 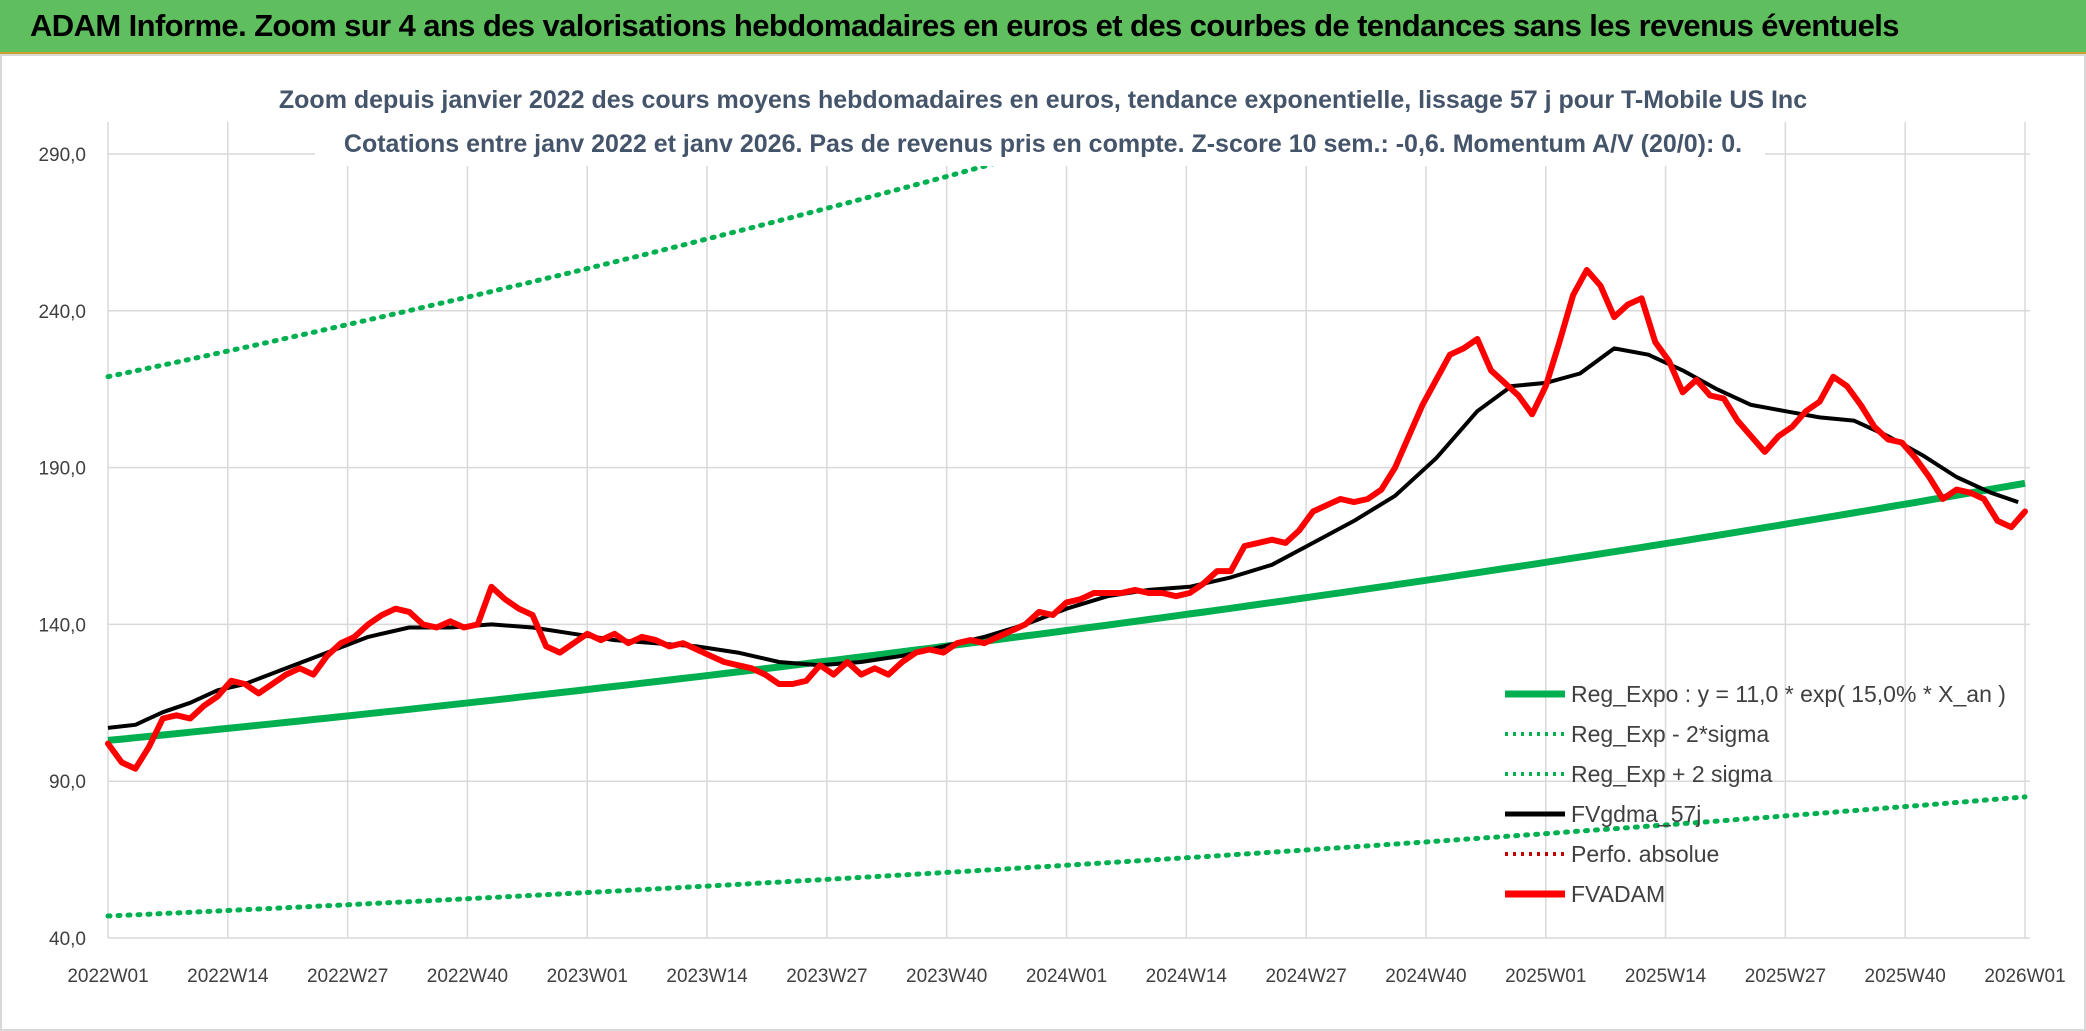 What do you see at coordinates (107, 976) in the screenshot?
I see `x-tick-label: 2022W01` at bounding box center [107, 976].